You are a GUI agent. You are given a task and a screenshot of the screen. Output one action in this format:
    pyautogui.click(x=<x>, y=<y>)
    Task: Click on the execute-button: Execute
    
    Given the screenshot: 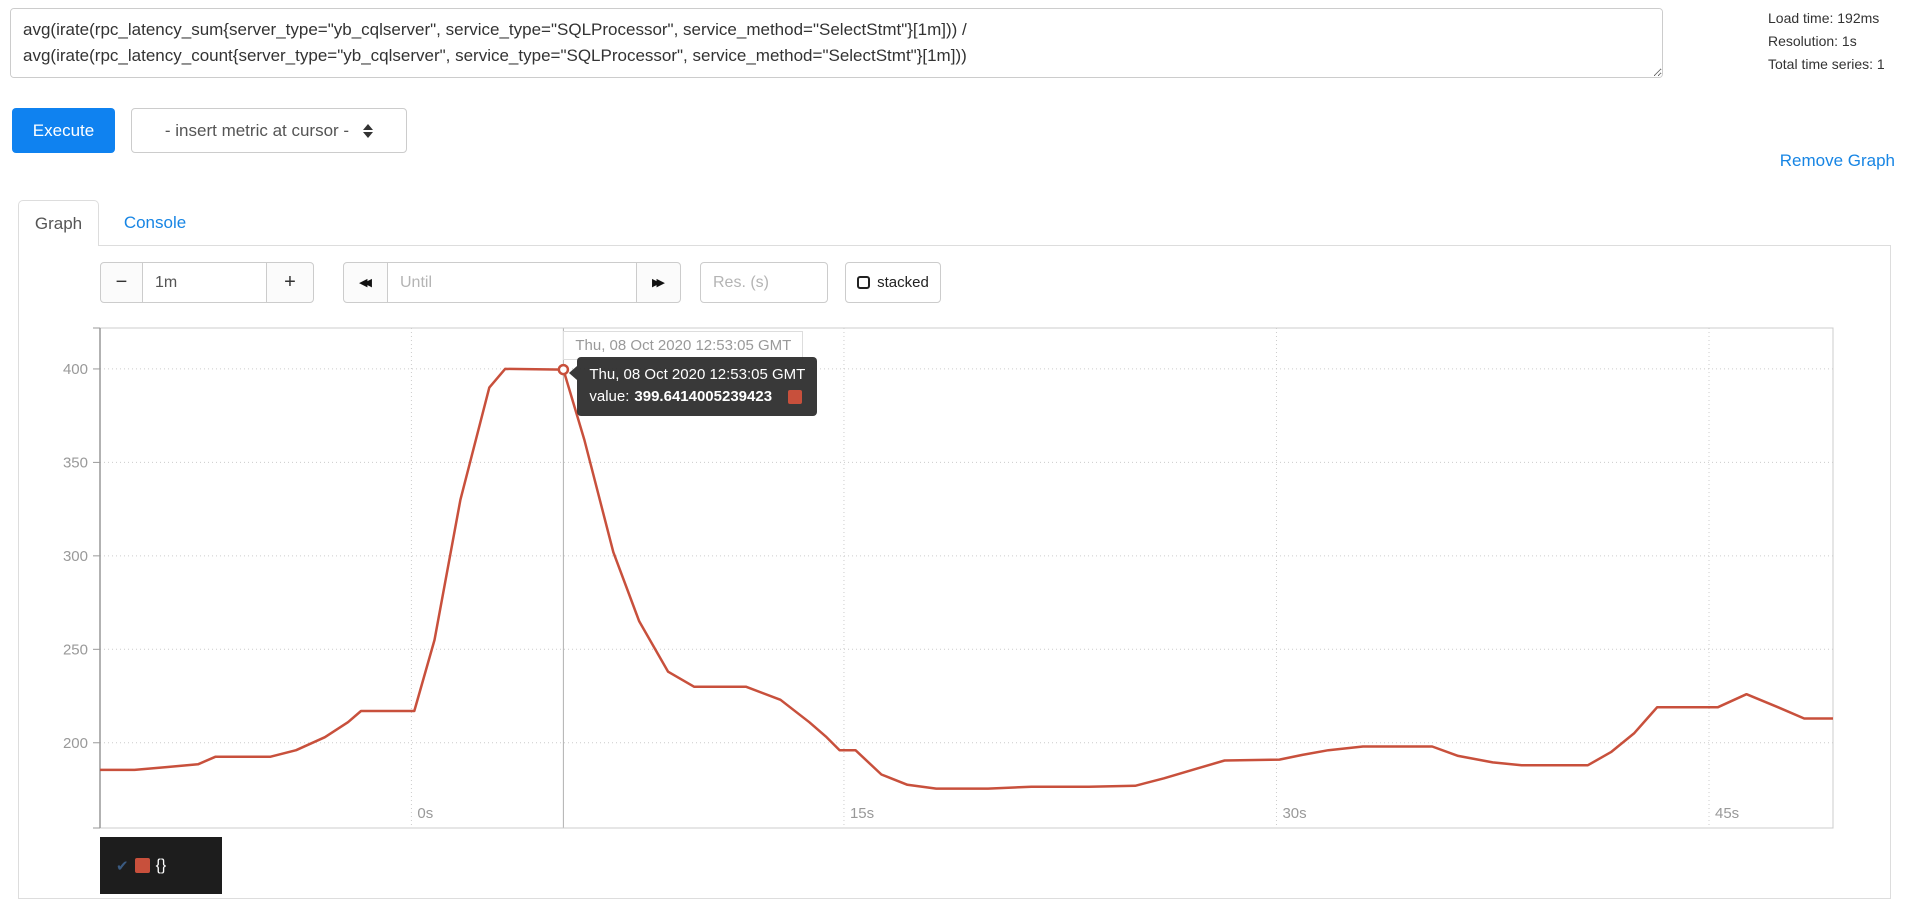 What is the action you would take?
    pyautogui.click(x=63, y=130)
    